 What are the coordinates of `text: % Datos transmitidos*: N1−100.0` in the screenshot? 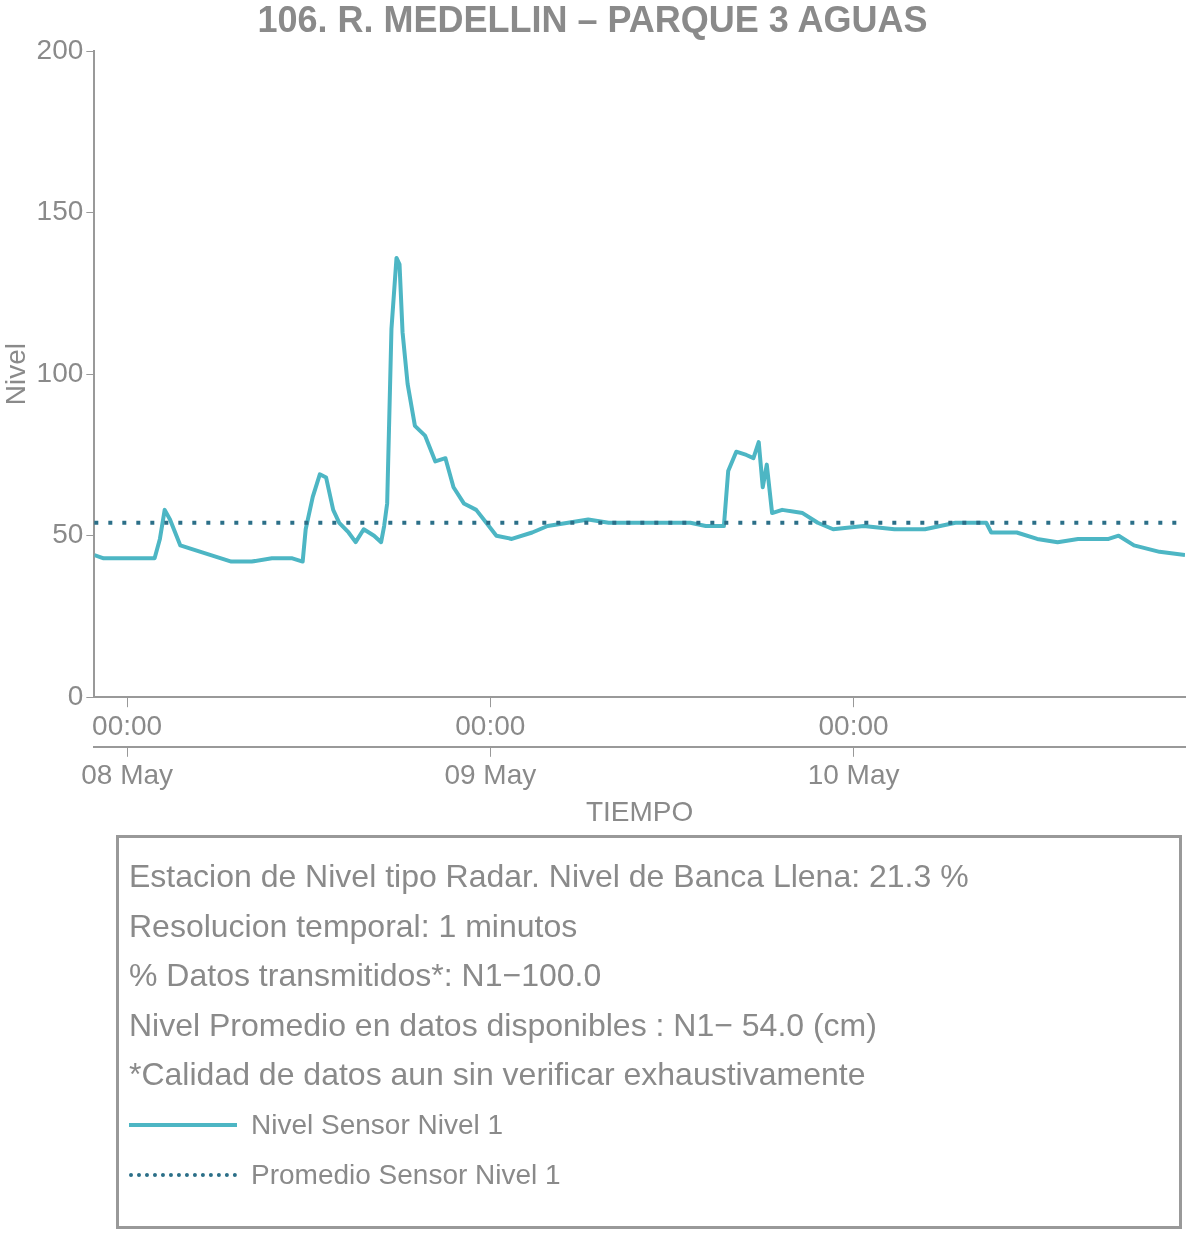 It's located at (366, 975).